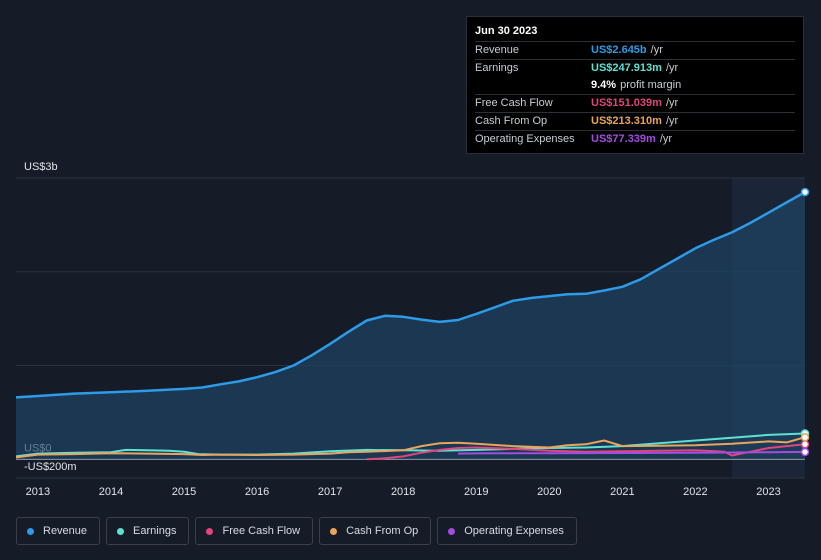 The image size is (821, 560). Describe the element at coordinates (41, 167) in the screenshot. I see `y-tick-label: US$3b` at that location.